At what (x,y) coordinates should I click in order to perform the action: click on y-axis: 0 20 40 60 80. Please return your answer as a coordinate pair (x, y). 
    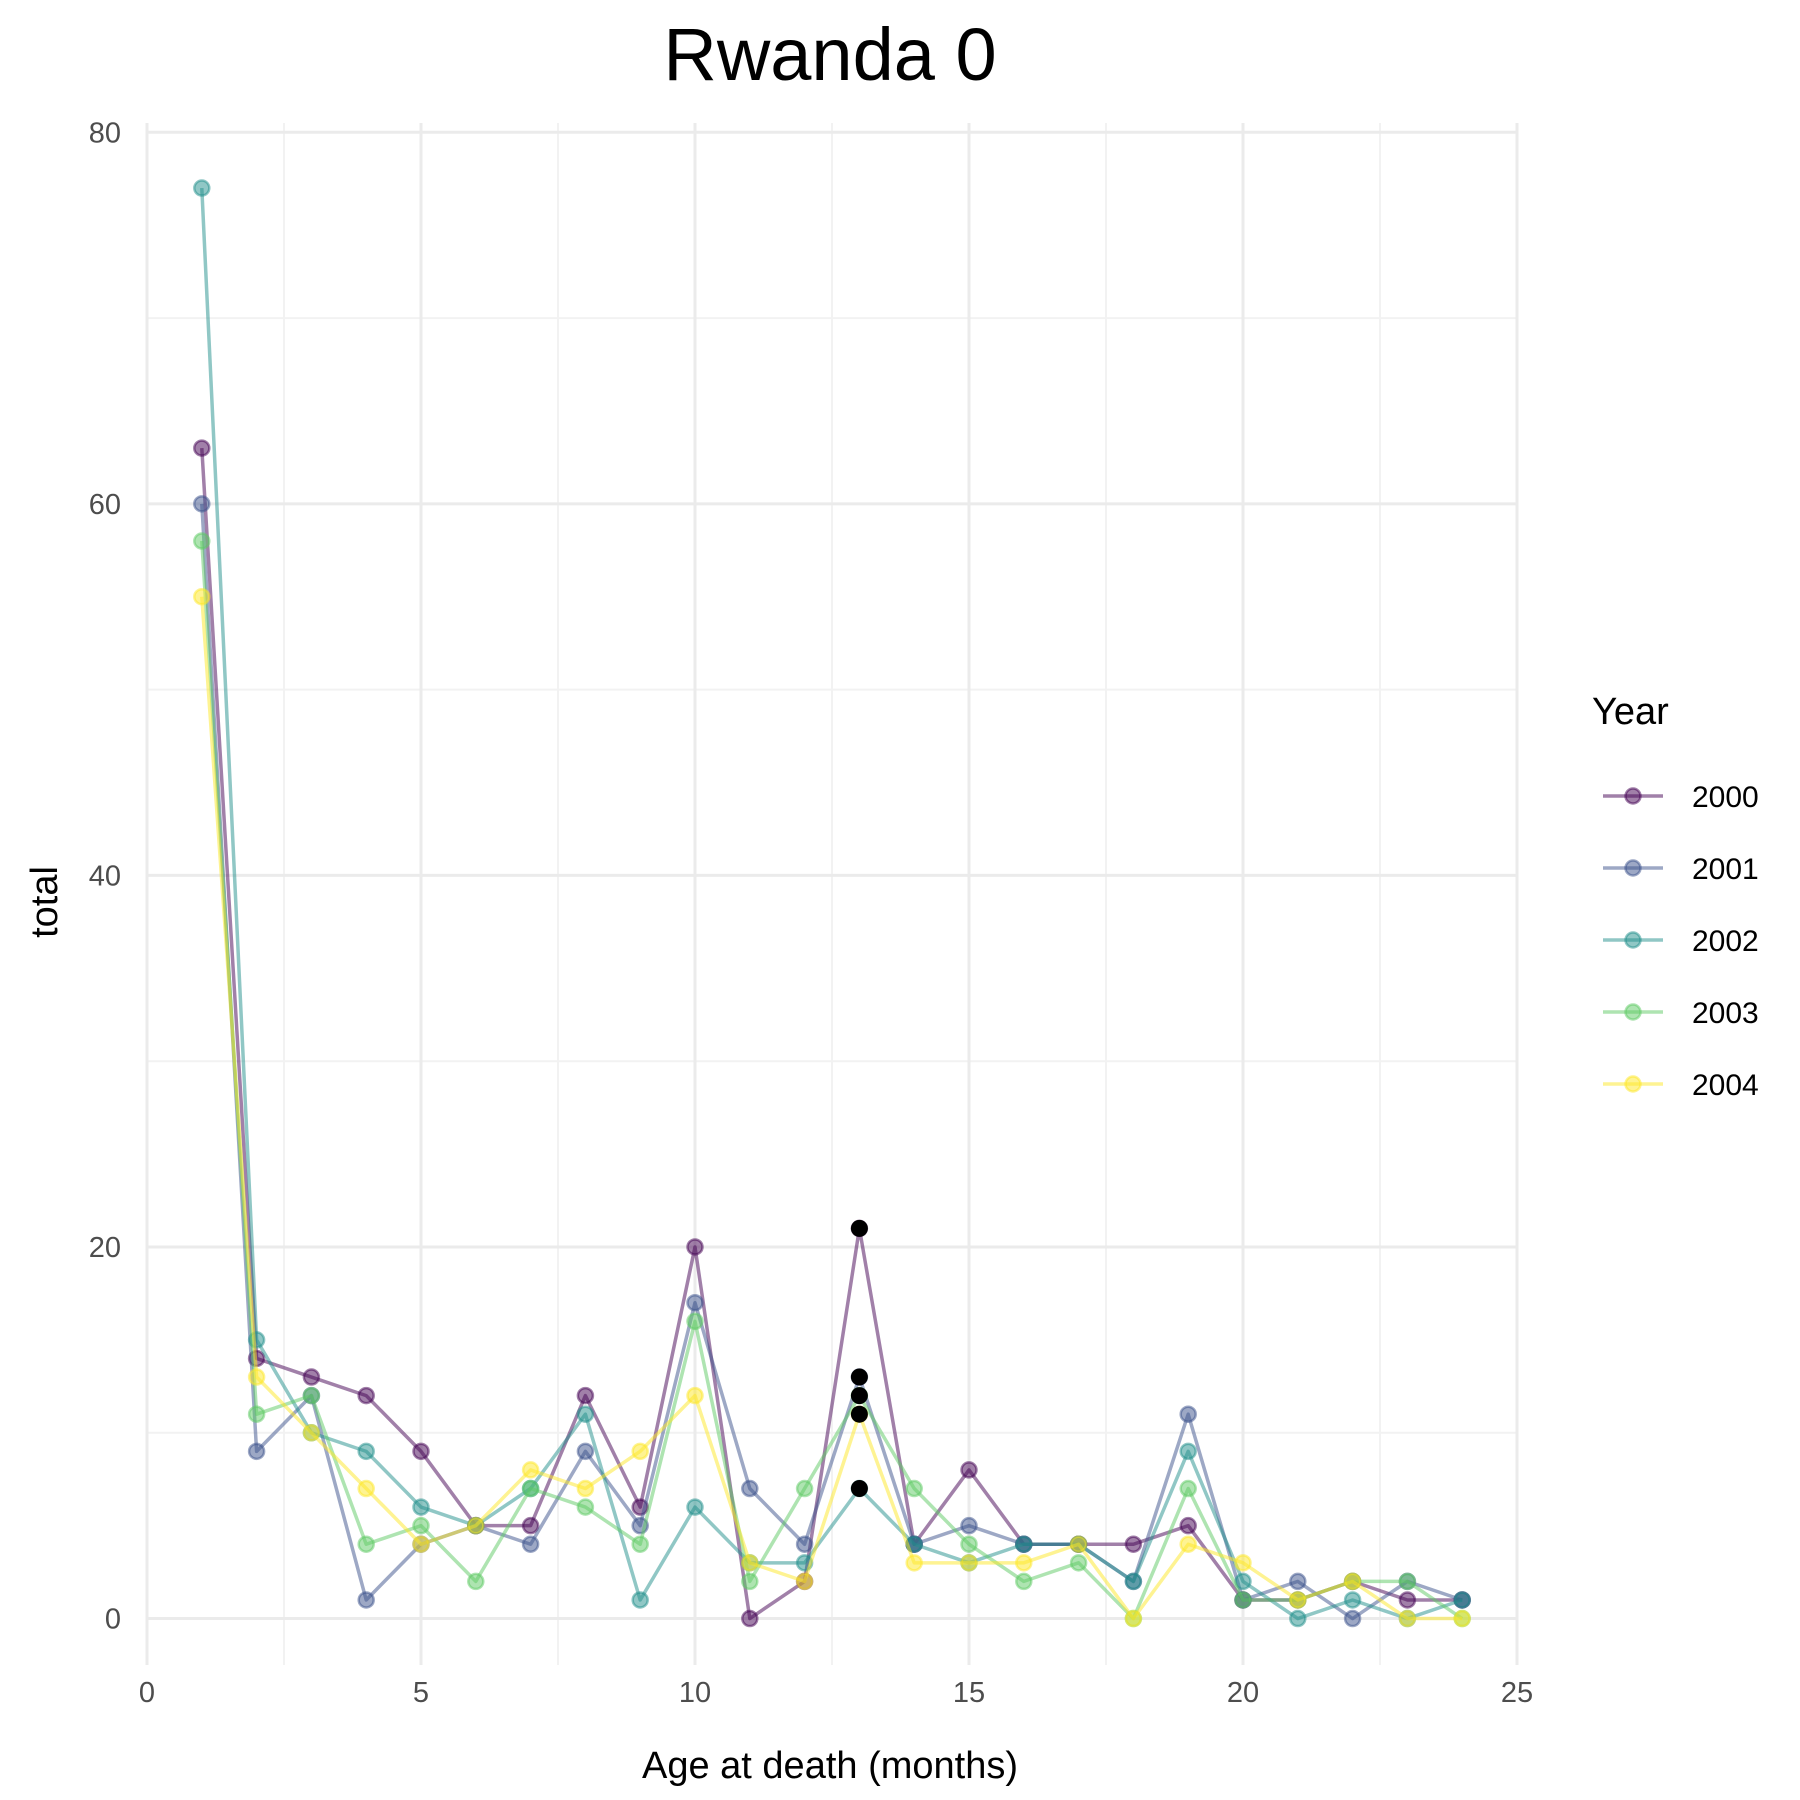
    Looking at the image, I should click on (105, 876).